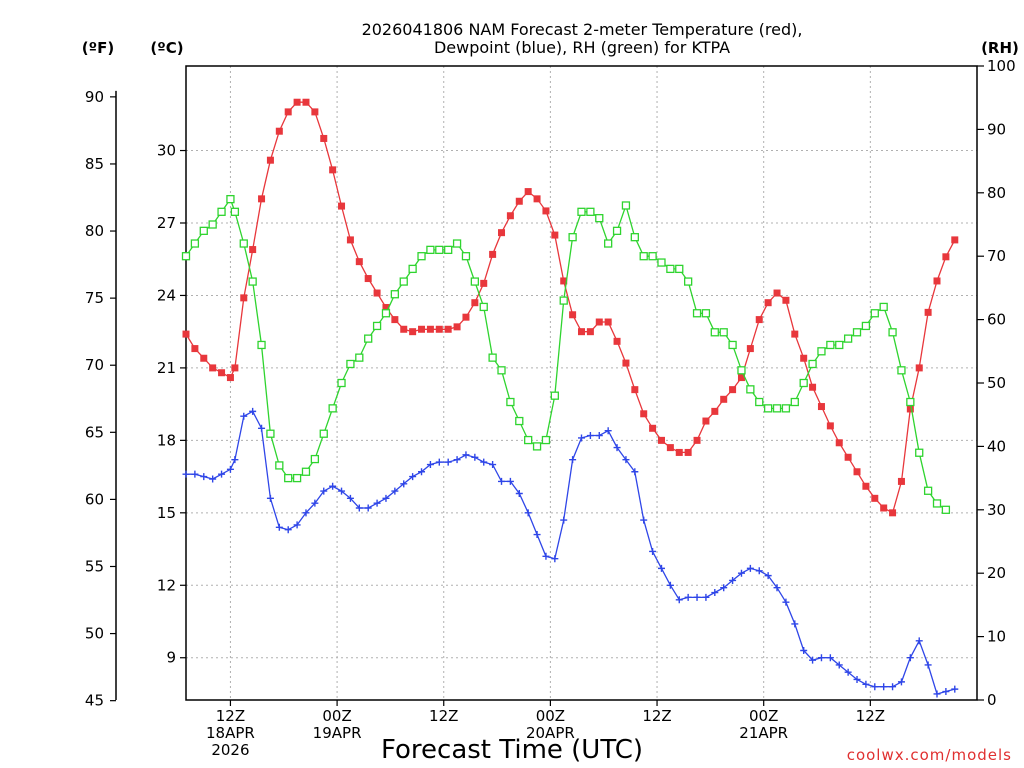  Describe the element at coordinates (996, 510) in the screenshot. I see `rh-tick-30: 30` at that location.